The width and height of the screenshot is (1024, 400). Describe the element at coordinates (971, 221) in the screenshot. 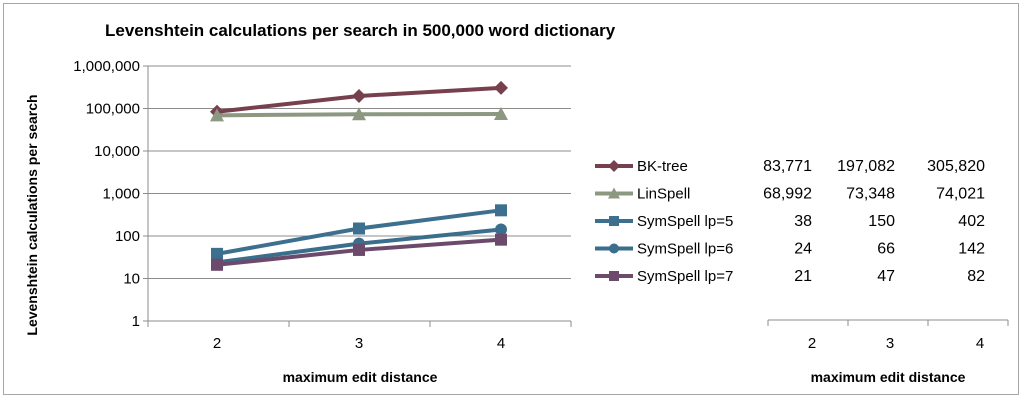

I see `table-cell: 402` at that location.